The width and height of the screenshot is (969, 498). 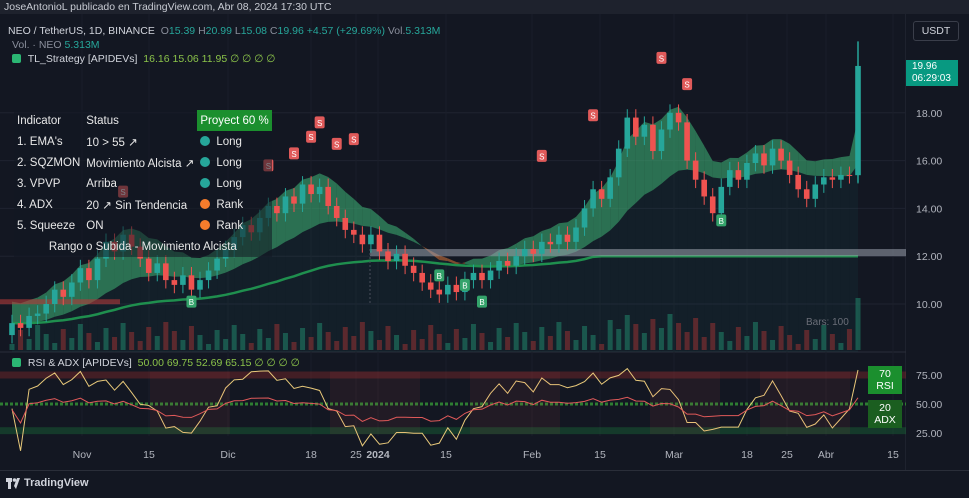 What do you see at coordinates (484, 484) in the screenshot?
I see `footer: TradingView` at bounding box center [484, 484].